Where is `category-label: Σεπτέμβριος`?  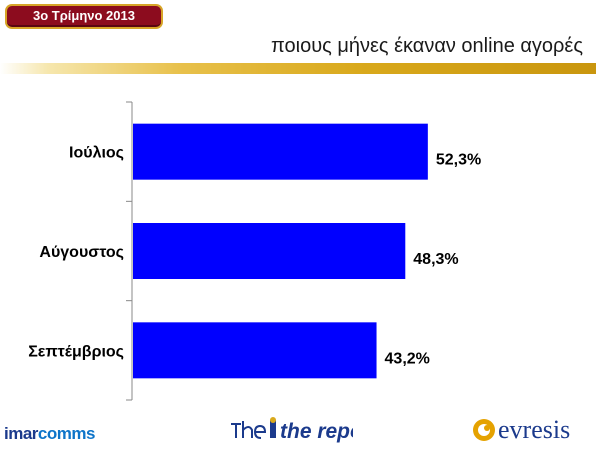
category-label: Σεπτέμβριος is located at coordinates (76, 351).